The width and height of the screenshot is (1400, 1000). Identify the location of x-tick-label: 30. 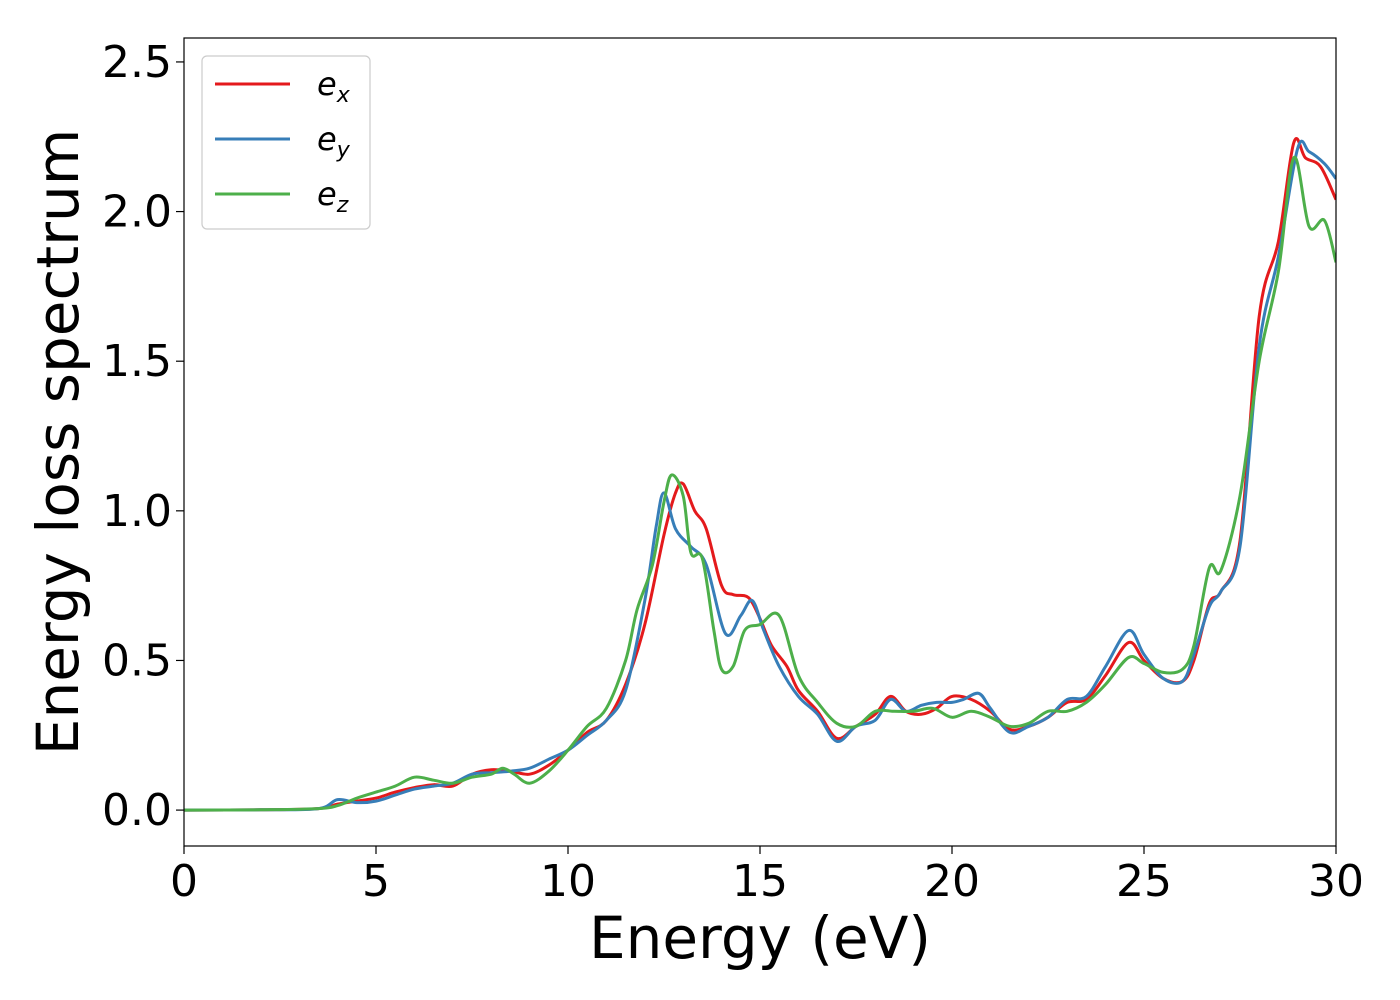
(1336, 881).